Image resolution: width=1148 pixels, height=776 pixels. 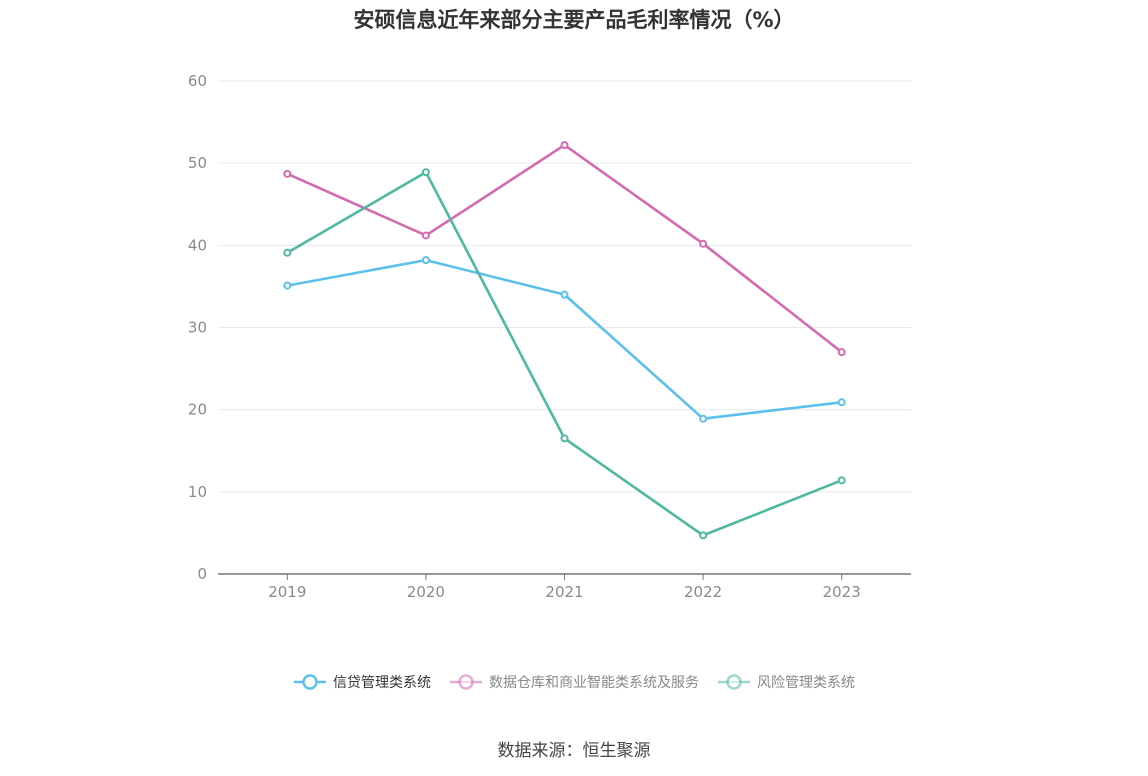 I want to click on legend-item-1: 信贷管理类系统, so click(x=362, y=682).